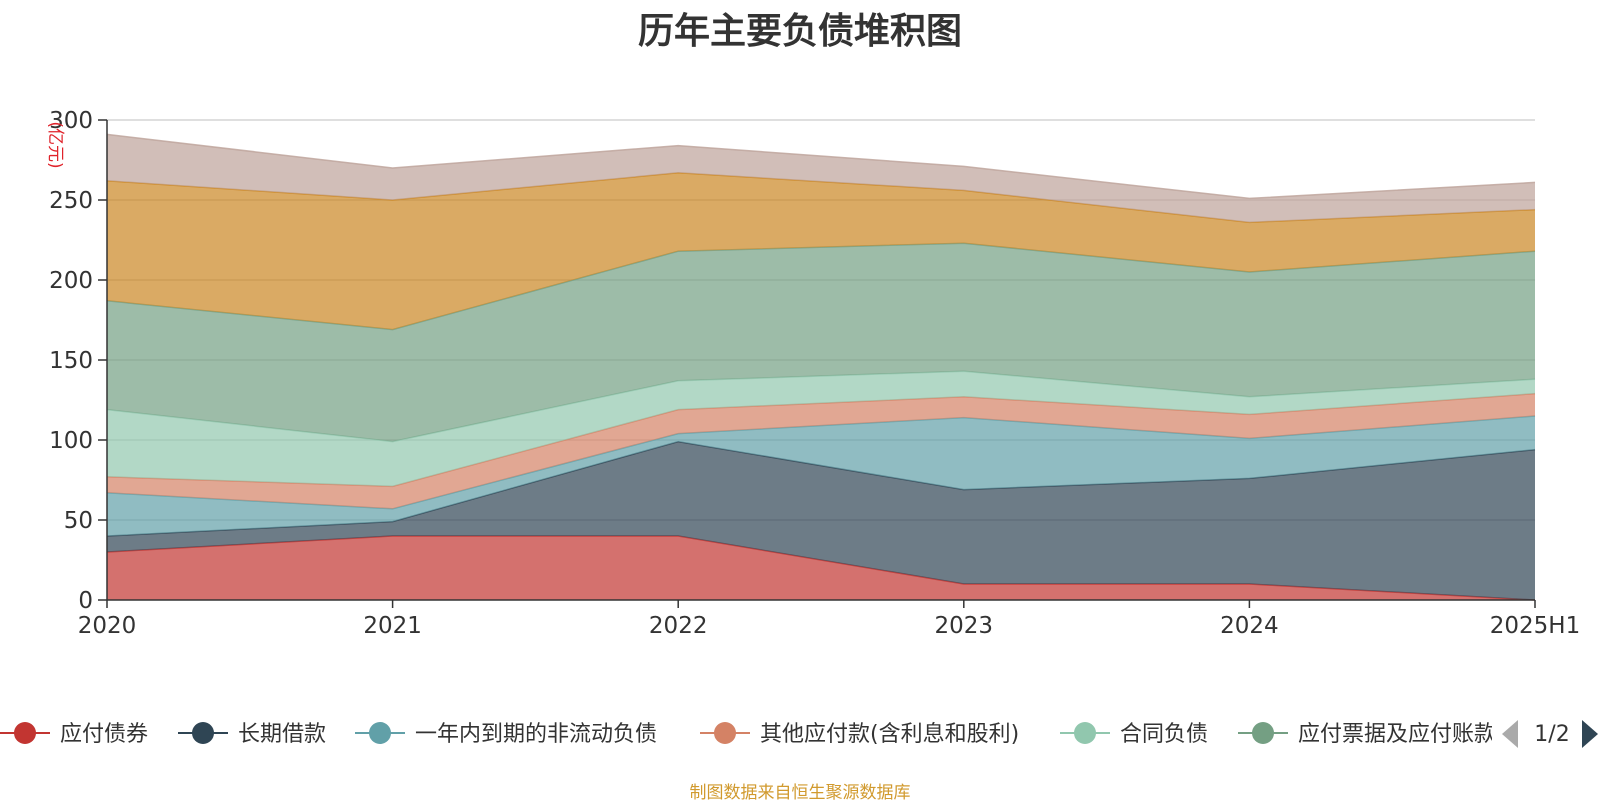  Describe the element at coordinates (889, 734) in the screenshot. I see `legend-label: 其他应付款(含利息和股利)` at that location.